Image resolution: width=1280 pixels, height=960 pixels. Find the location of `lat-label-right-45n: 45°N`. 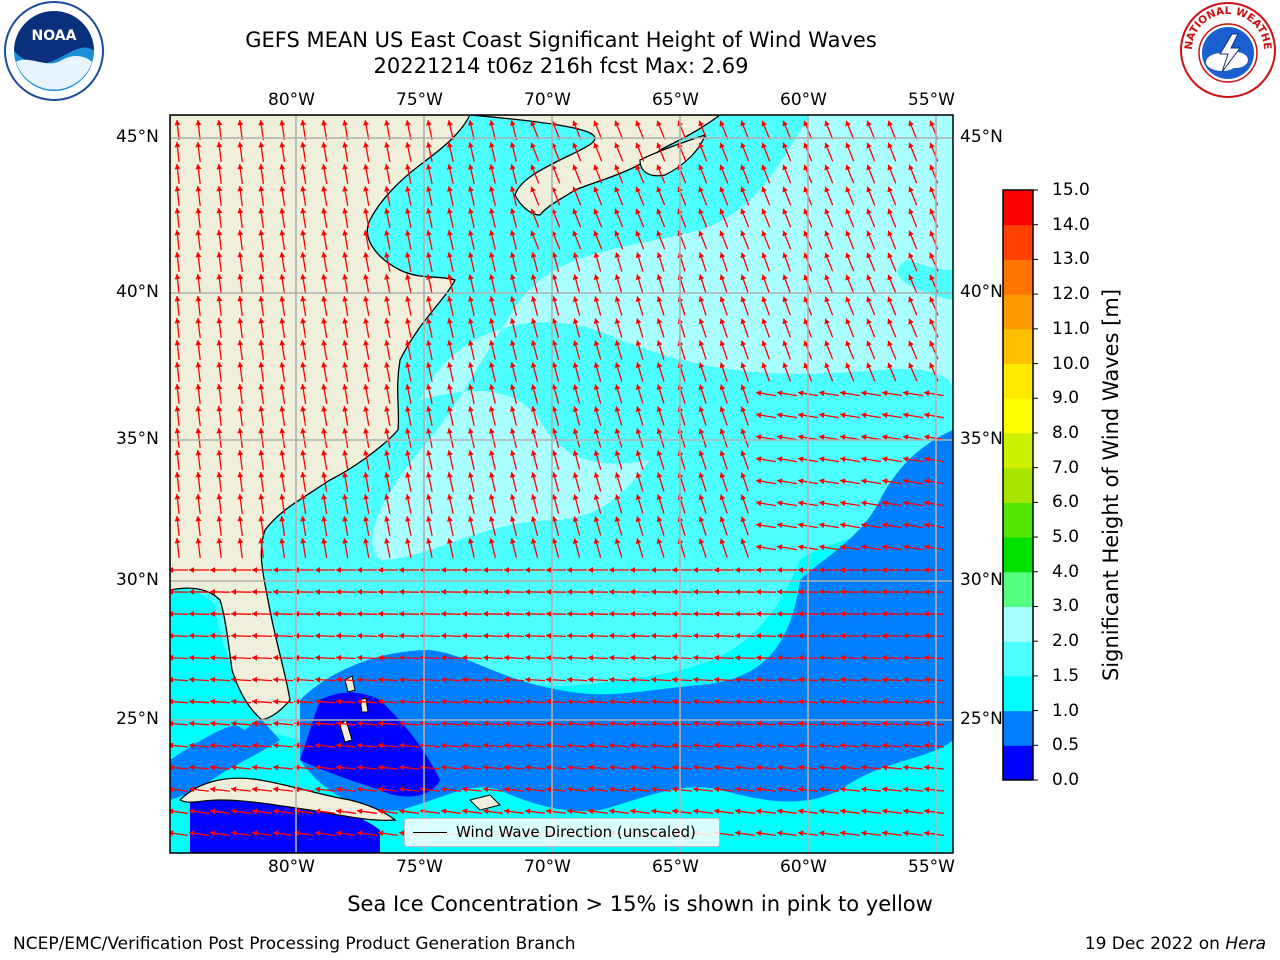

lat-label-right-45n: 45°N is located at coordinates (981, 137).